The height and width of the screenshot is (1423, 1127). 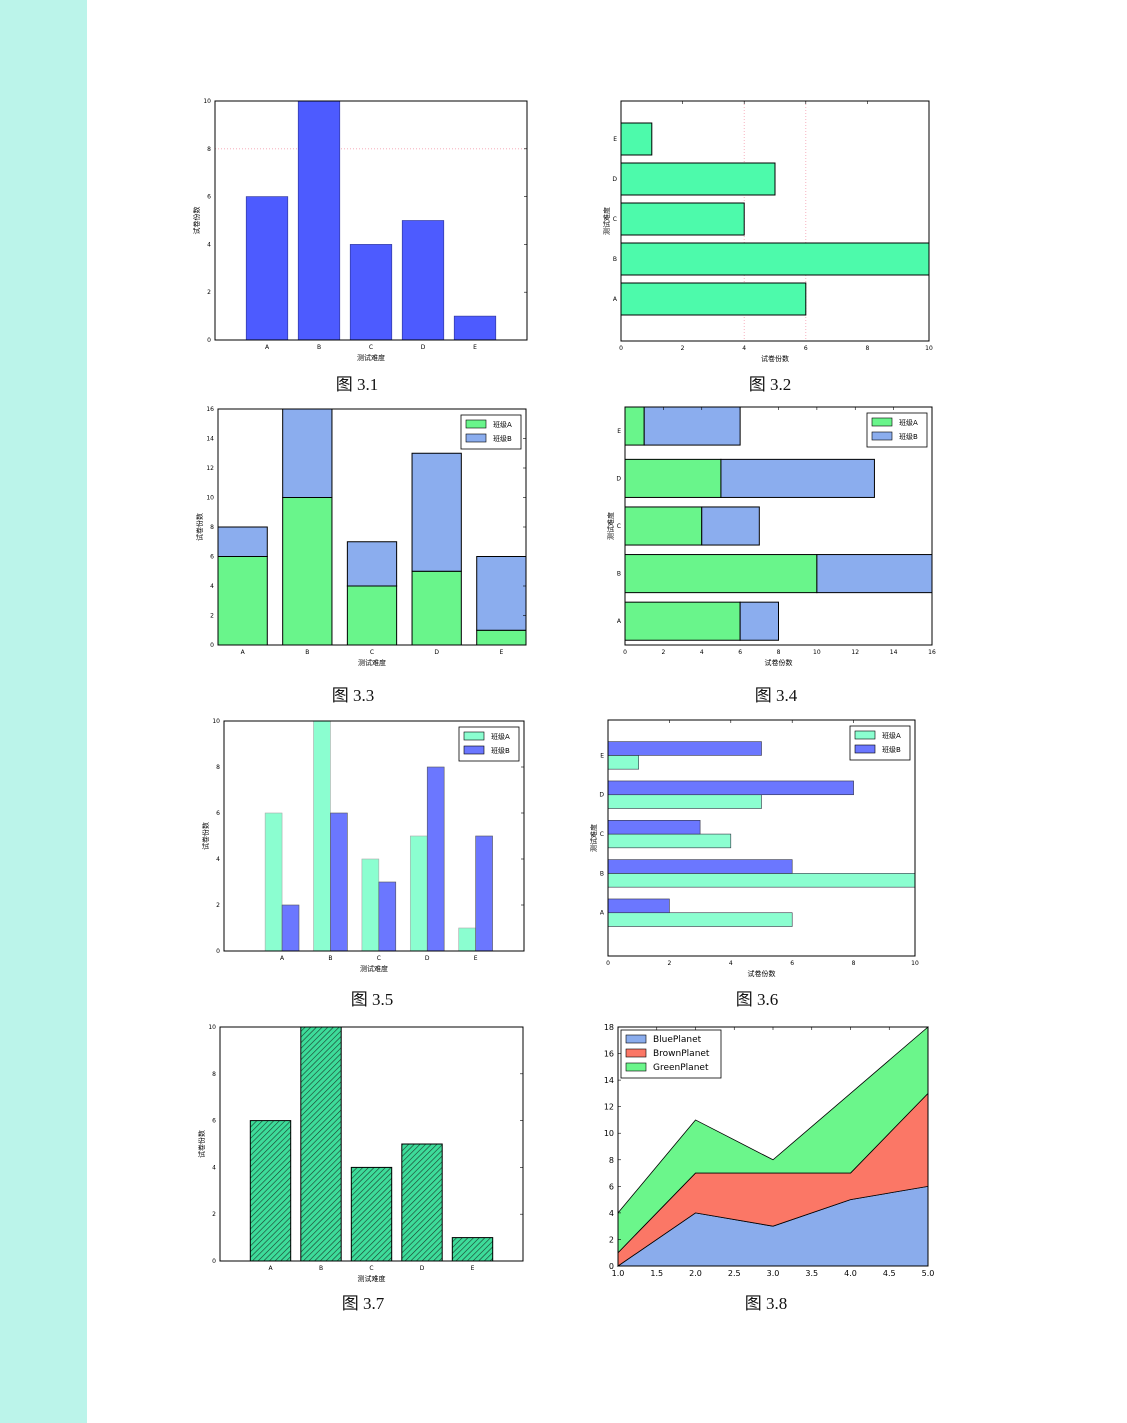 What do you see at coordinates (656, 1273) in the screenshot?
I see `svg-text: 1.5` at bounding box center [656, 1273].